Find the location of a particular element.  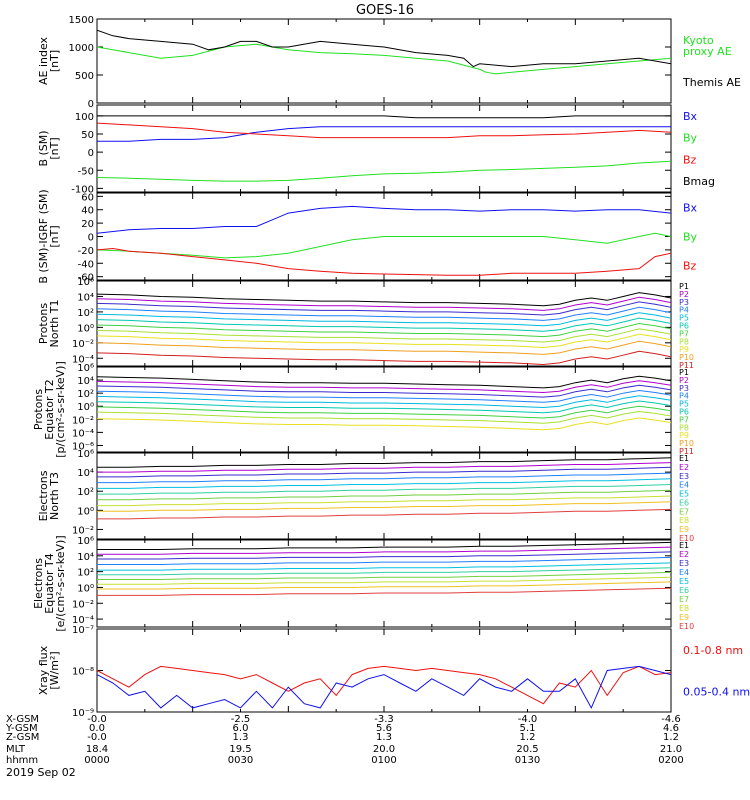

x-tick-label: -3.3 is located at coordinates (384, 719).